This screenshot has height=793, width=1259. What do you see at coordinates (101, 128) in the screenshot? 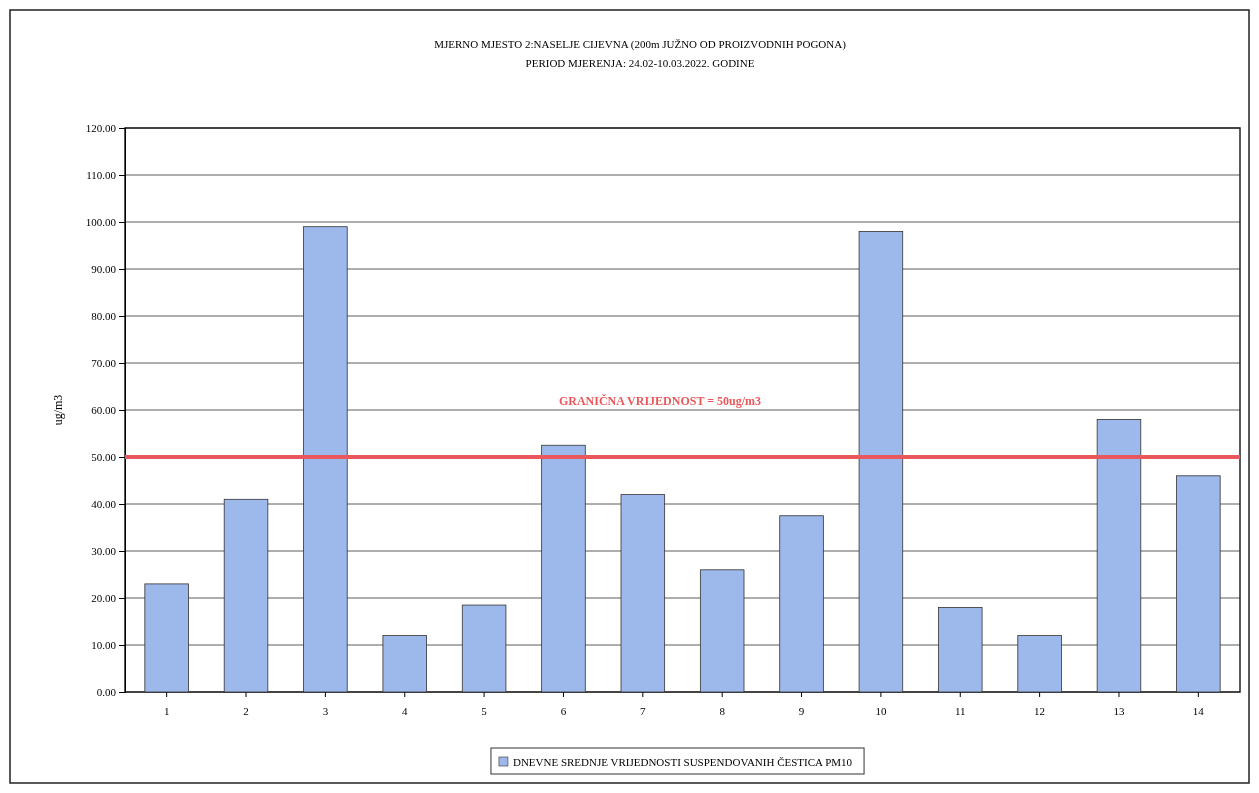
I see `y-tick-label: 120.00` at bounding box center [101, 128].